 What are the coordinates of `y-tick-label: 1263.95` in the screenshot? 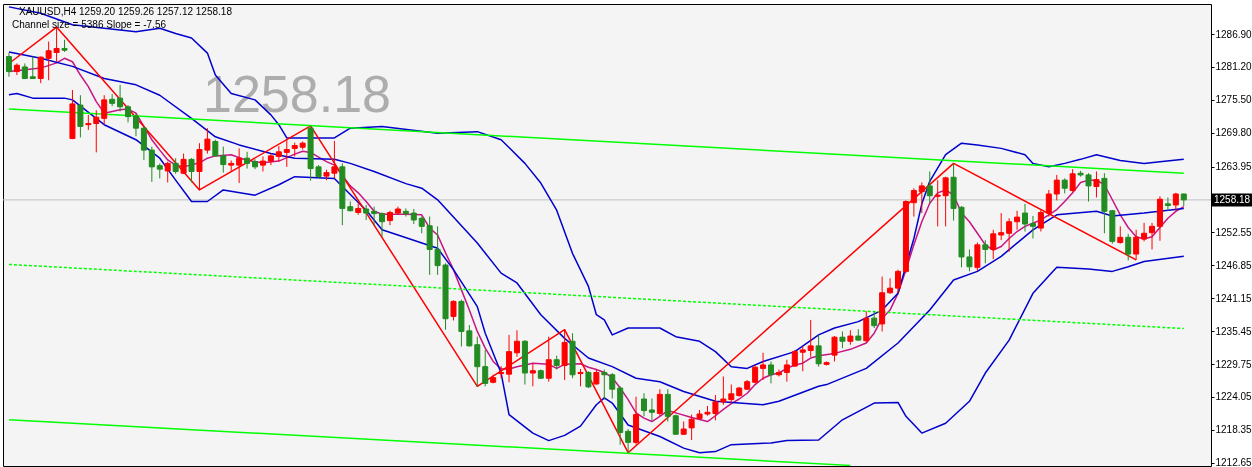 It's located at (1233, 167).